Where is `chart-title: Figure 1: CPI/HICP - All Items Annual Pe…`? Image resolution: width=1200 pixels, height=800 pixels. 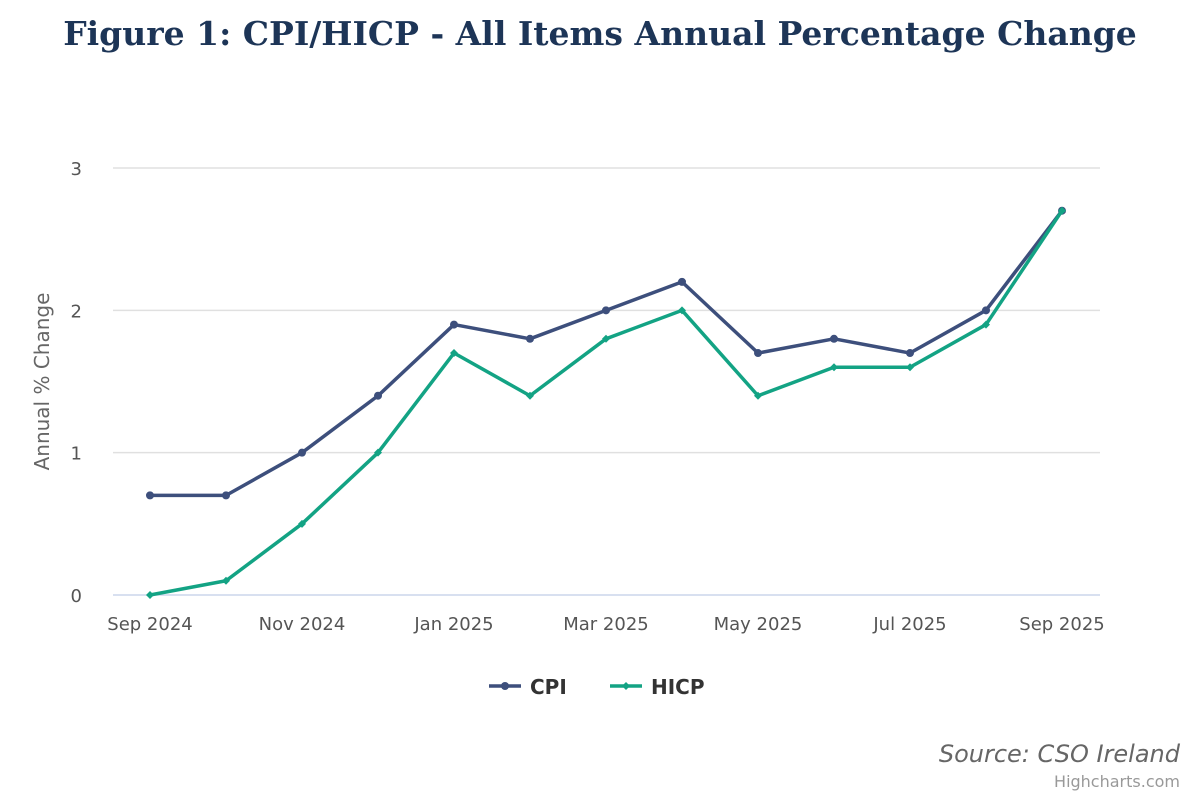 chart-title: Figure 1: CPI/HICP - All Items Annual Pe… is located at coordinates (600, 33).